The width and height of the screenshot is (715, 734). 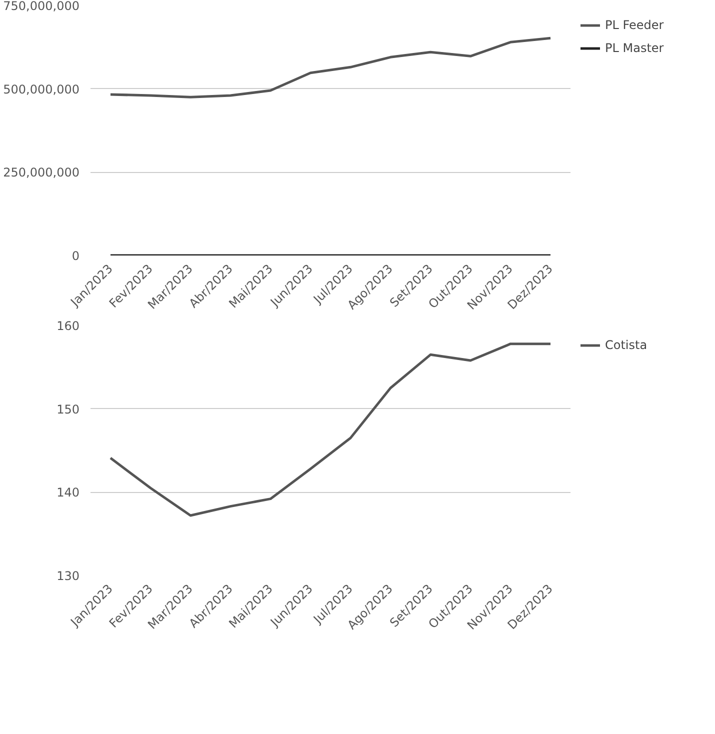 What do you see at coordinates (68, 326) in the screenshot?
I see `y-tick-label: 160` at bounding box center [68, 326].